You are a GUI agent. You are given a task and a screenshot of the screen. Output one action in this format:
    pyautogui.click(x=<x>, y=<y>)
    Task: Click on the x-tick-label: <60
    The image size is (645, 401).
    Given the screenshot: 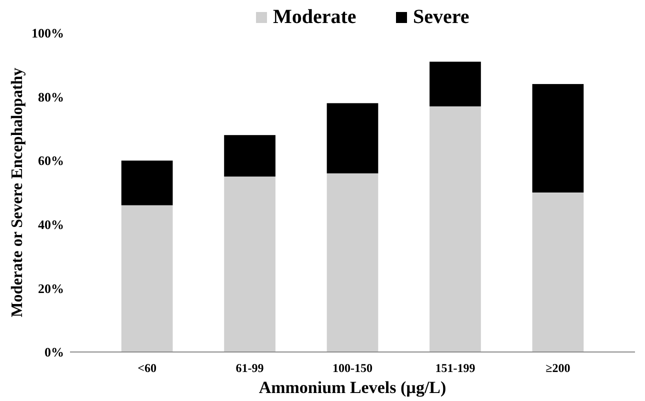 What is the action you would take?
    pyautogui.click(x=147, y=368)
    